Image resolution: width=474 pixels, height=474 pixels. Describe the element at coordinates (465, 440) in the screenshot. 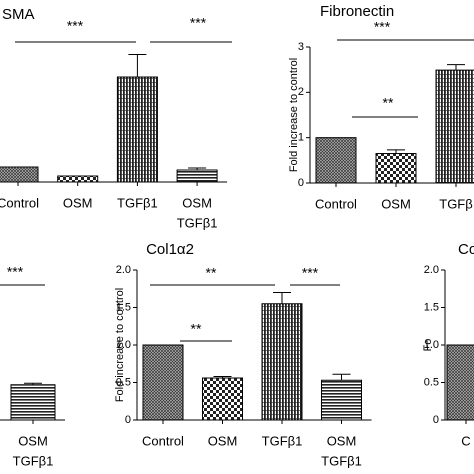

I see `x-tick-label: C` at that location.